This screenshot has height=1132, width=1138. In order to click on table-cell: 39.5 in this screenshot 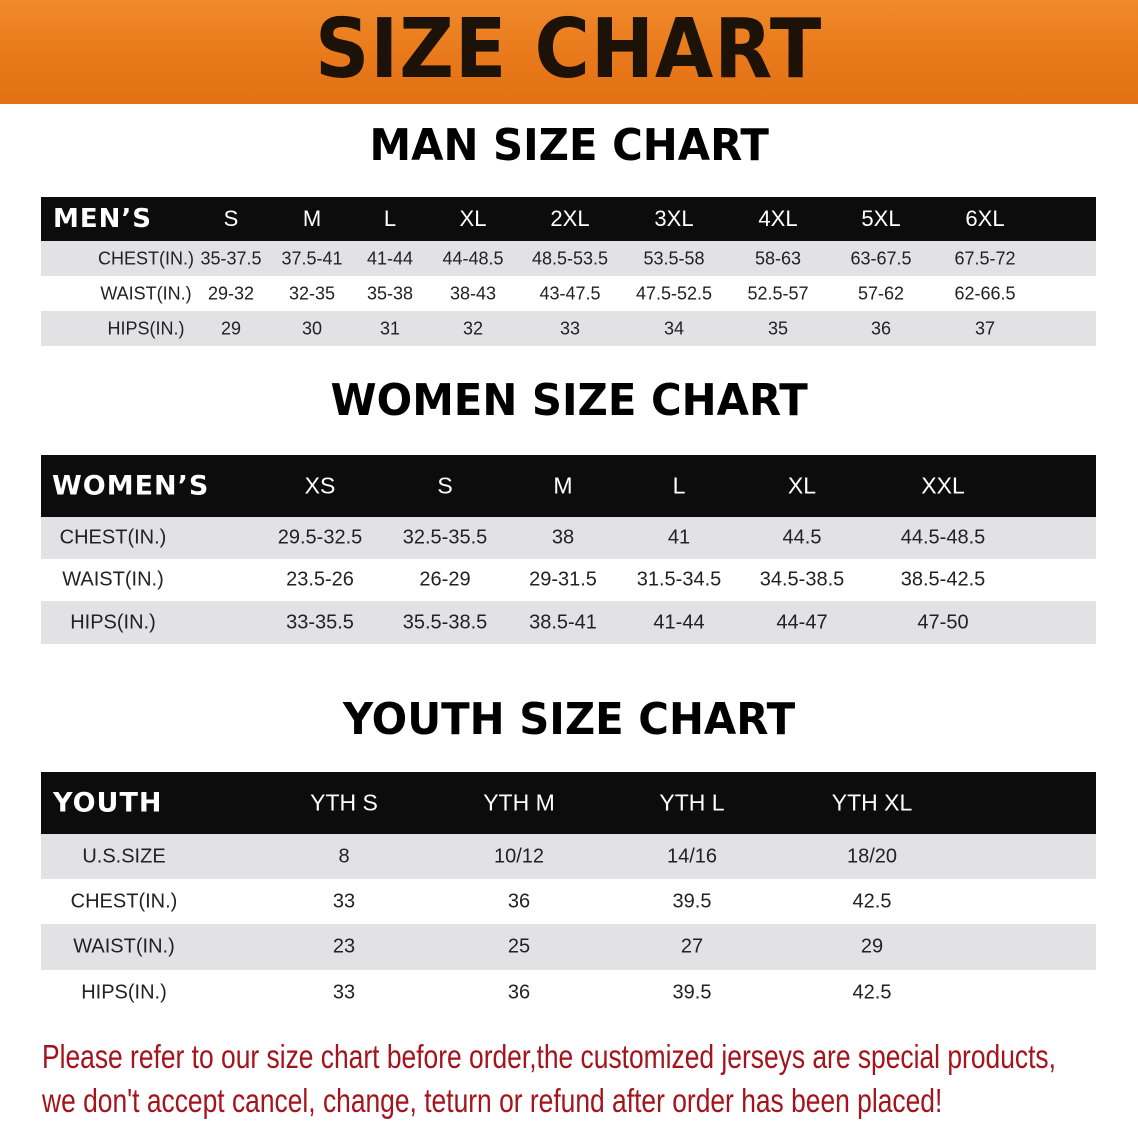, I will do `click(692, 901)`.